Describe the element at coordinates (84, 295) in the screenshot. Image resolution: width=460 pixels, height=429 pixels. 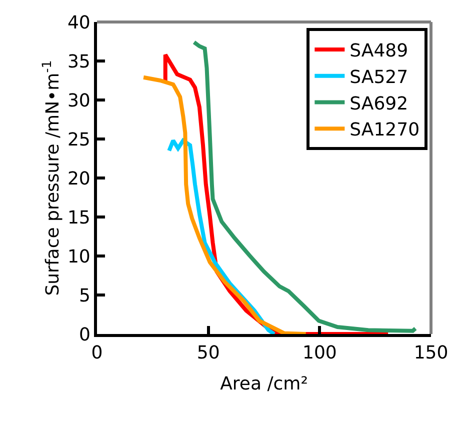
I see `y-tick-label: 5` at that location.